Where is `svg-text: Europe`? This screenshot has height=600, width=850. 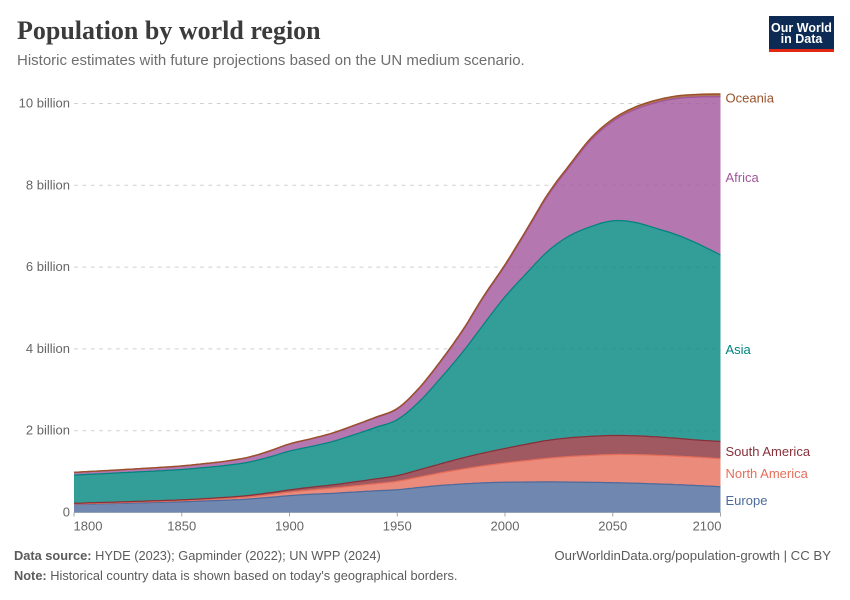 svg-text: Europe is located at coordinates (747, 500).